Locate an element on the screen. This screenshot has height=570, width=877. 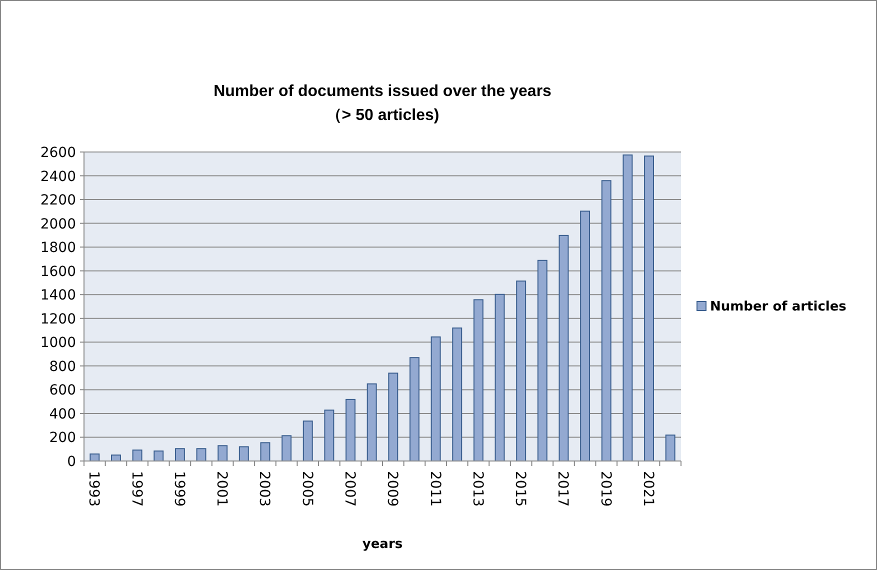
x-tick-label: 2011 is located at coordinates (434, 489).